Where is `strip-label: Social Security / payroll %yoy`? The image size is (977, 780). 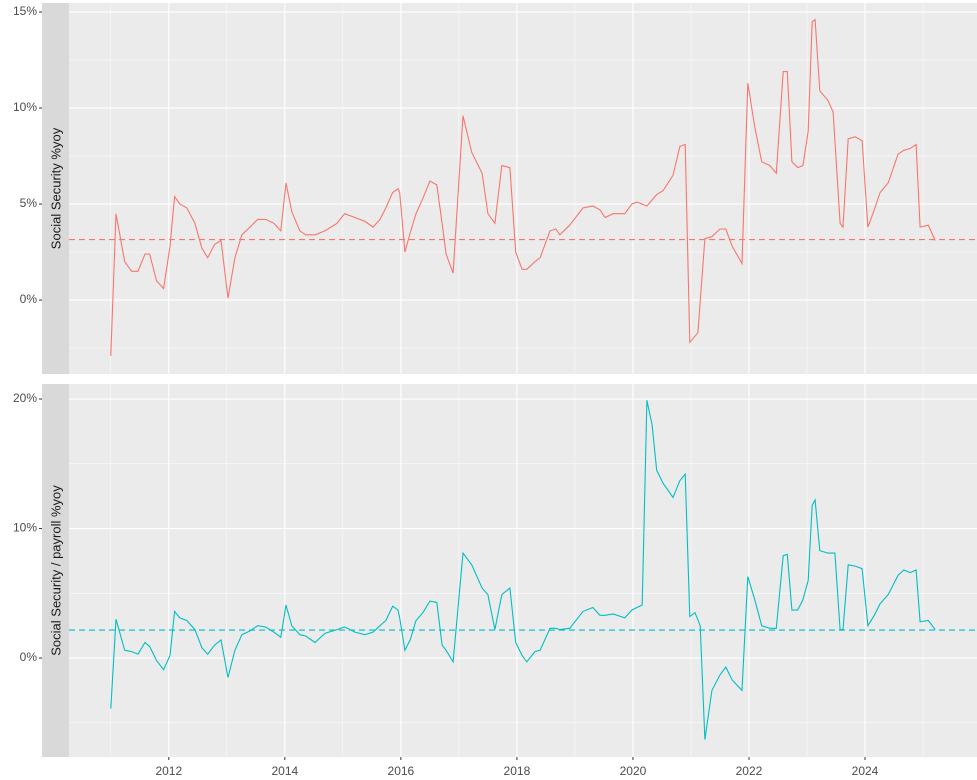 strip-label: Social Security / payroll %yoy is located at coordinates (55, 570).